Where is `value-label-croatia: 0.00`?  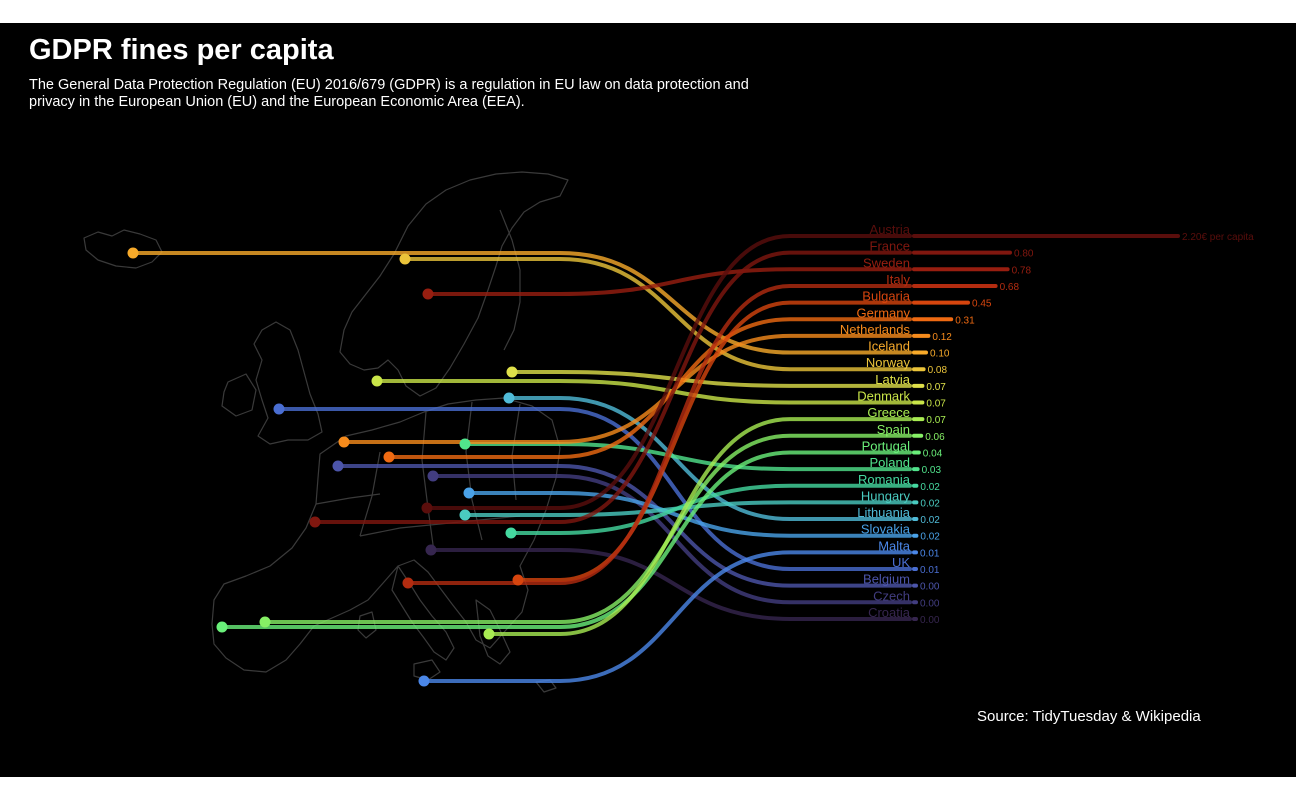 value-label-croatia: 0.00 is located at coordinates (930, 620).